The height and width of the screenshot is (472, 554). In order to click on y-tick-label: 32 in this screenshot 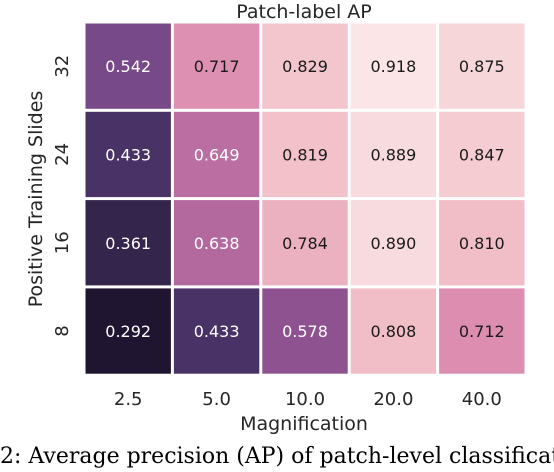, I will do `click(62, 66)`.